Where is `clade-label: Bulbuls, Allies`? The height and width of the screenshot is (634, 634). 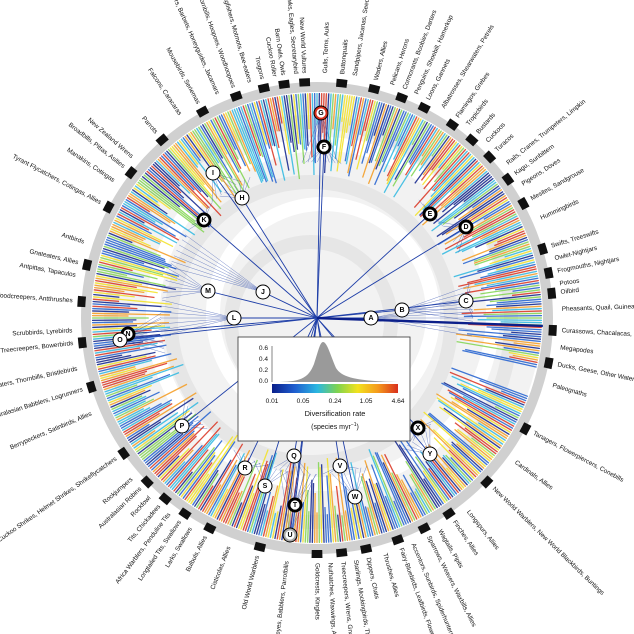
clade-label: Bulbuls, Allies is located at coordinates (197, 554).